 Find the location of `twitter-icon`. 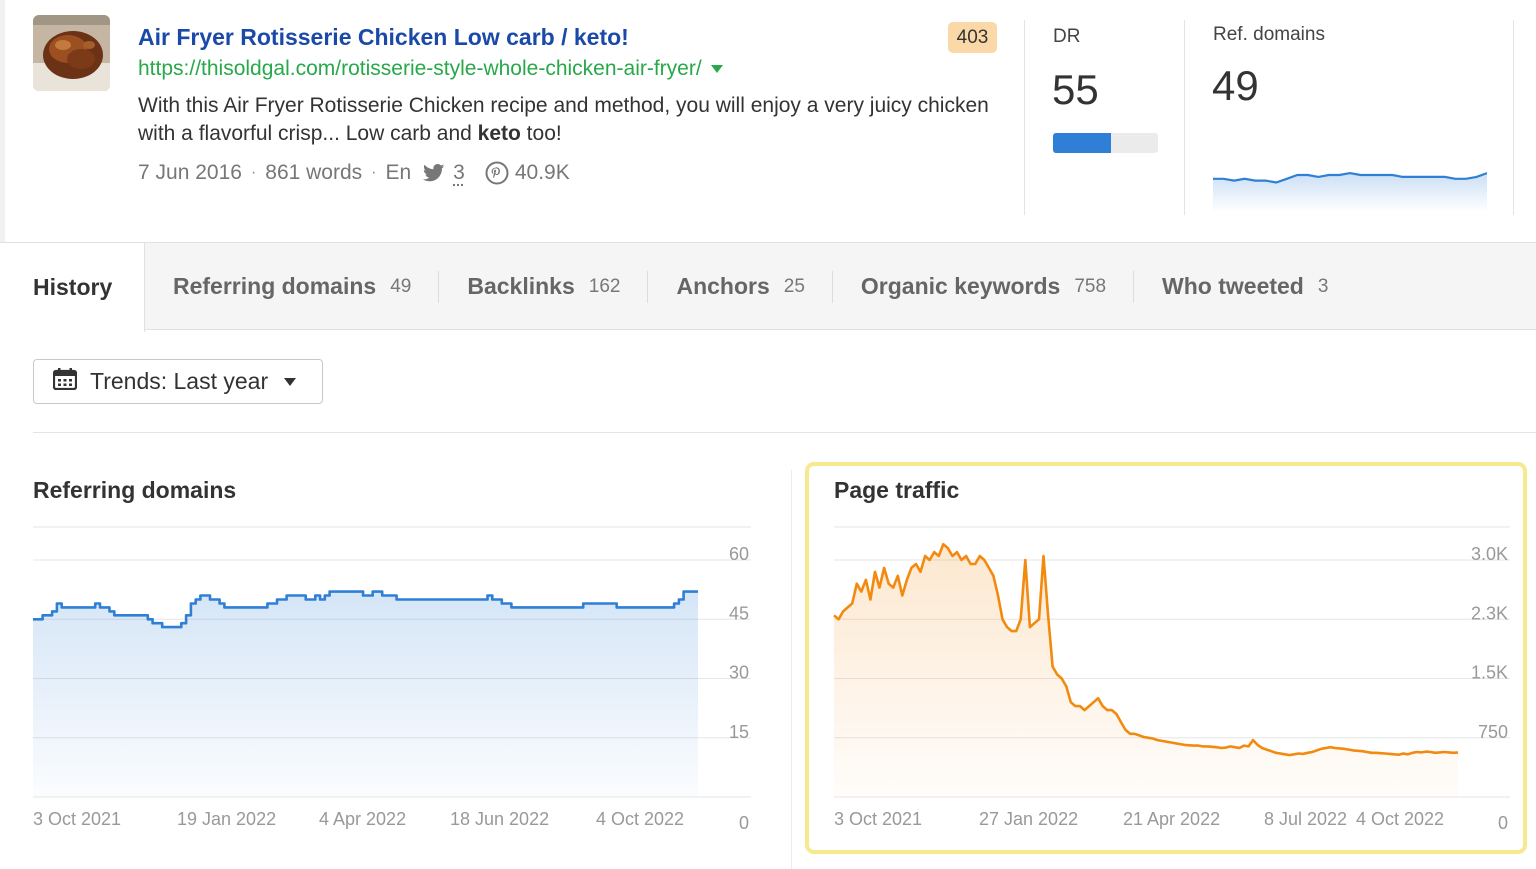

twitter-icon is located at coordinates (434, 173).